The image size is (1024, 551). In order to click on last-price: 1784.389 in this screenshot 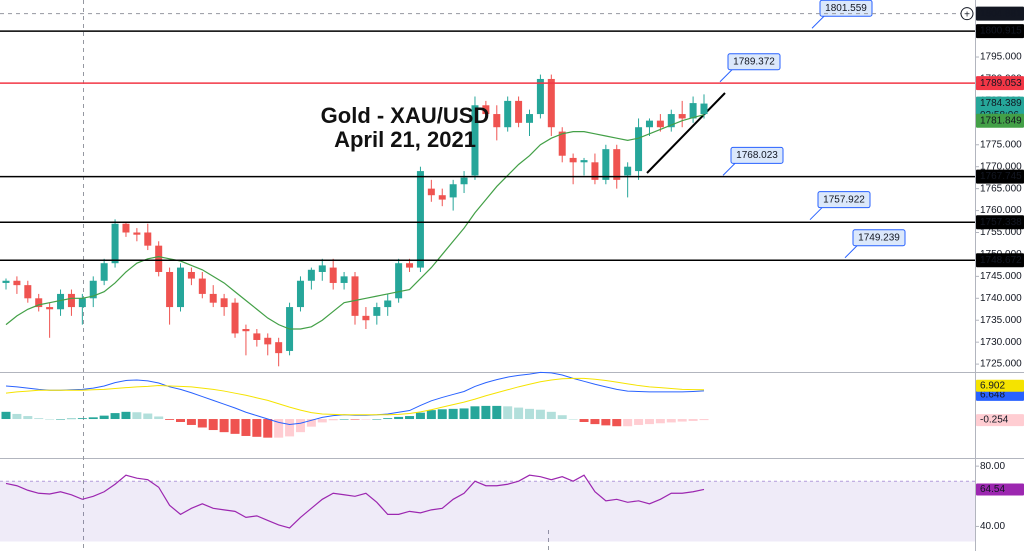, I will do `click(1001, 103)`.